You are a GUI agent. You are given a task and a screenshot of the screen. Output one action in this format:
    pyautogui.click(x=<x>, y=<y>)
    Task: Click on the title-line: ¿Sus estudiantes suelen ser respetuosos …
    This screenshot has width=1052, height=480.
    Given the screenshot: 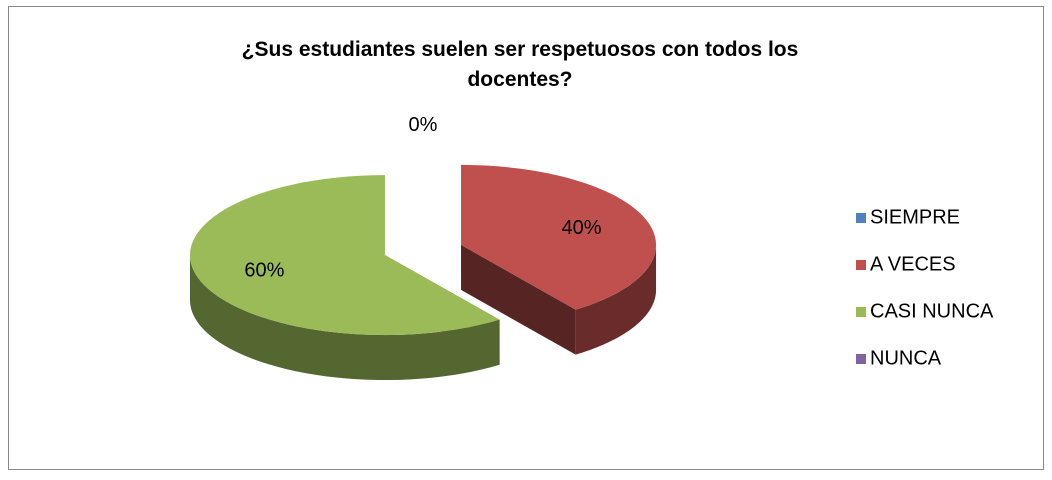 What is the action you would take?
    pyautogui.click(x=520, y=49)
    